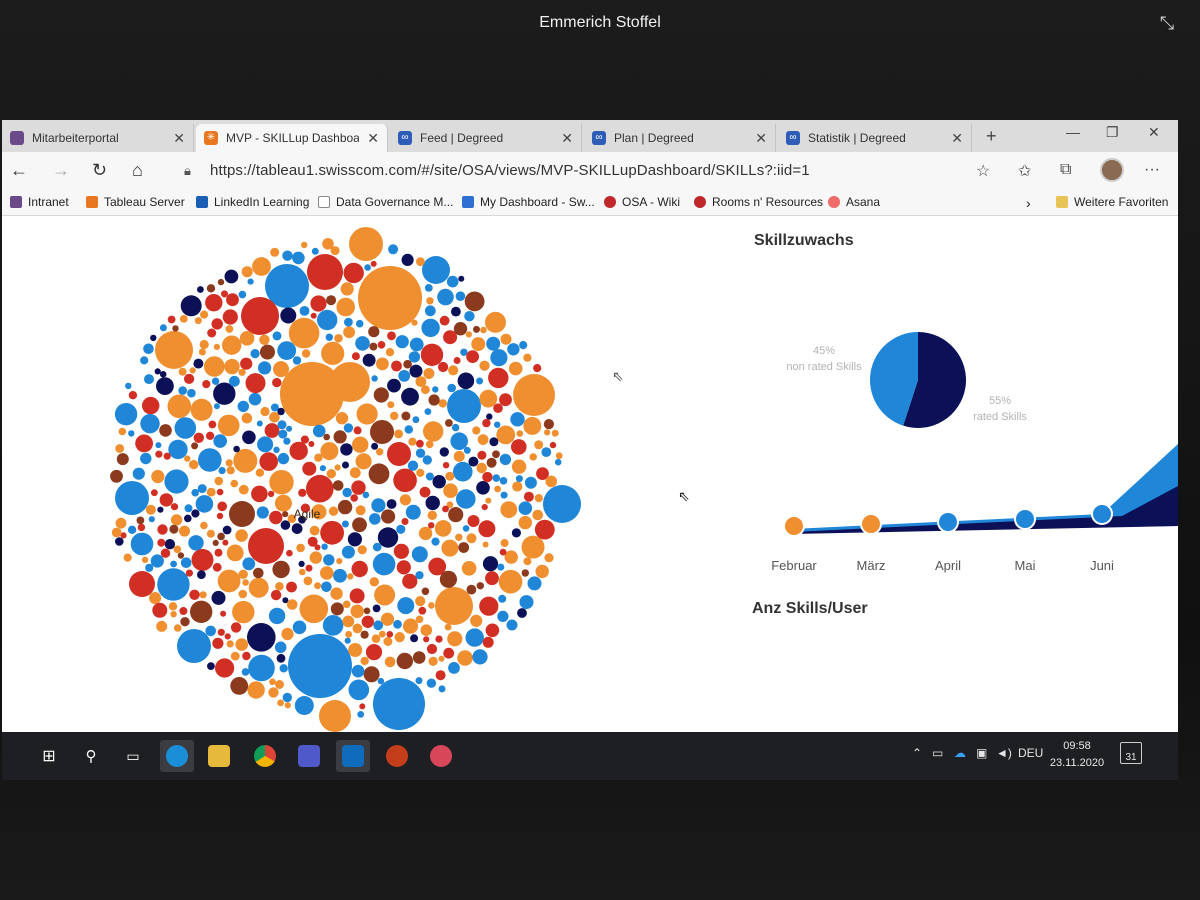  Describe the element at coordinates (39, 202) in the screenshot. I see `favorite-intranet: Intranet` at that location.